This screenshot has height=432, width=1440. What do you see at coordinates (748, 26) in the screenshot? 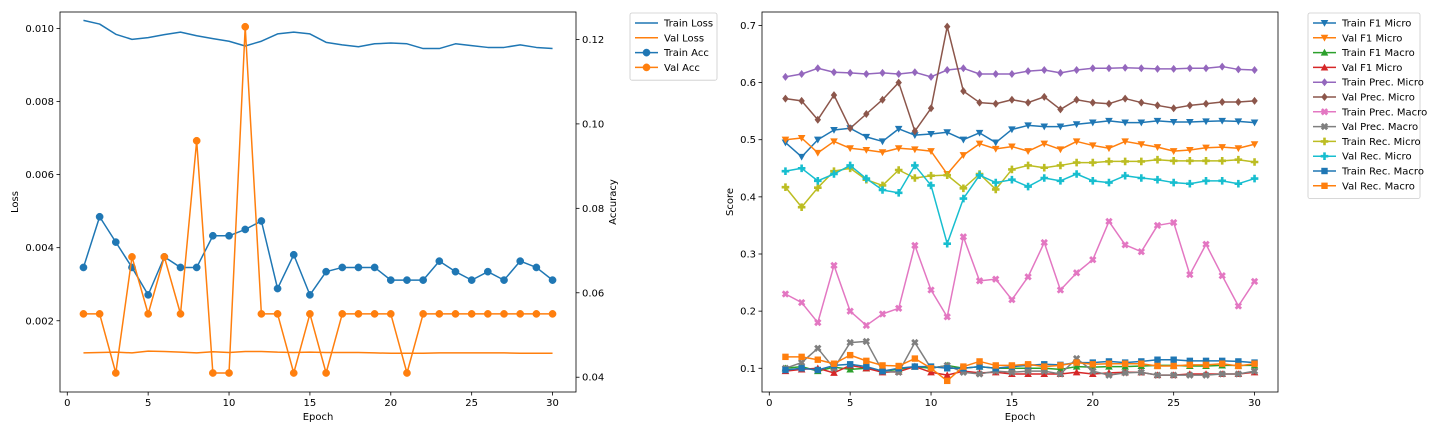
I see `right-chart-y-tick-label: 0.7` at bounding box center [748, 26].